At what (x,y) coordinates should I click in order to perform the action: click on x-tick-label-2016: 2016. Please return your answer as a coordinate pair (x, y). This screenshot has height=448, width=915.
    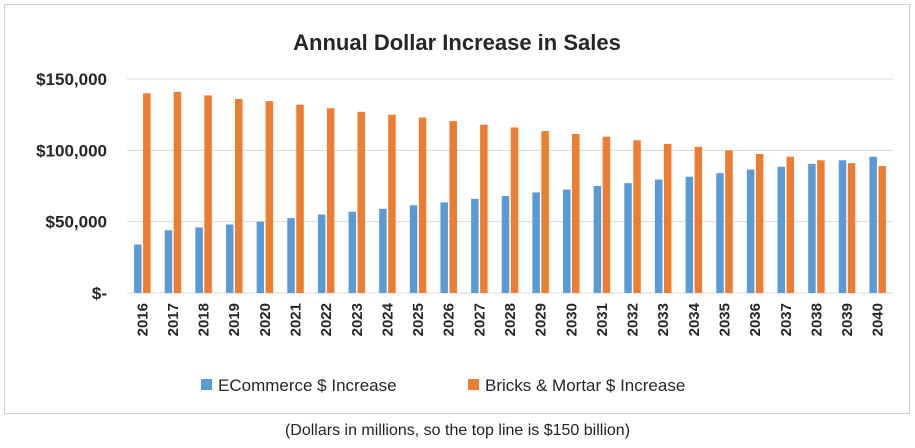
    Looking at the image, I should click on (142, 319).